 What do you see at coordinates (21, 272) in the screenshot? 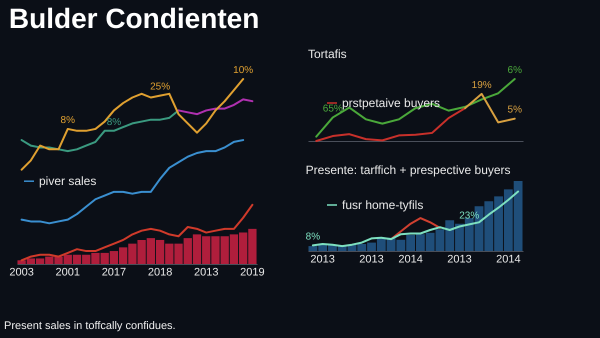
I see `x-tick-label: 2003` at bounding box center [21, 272].